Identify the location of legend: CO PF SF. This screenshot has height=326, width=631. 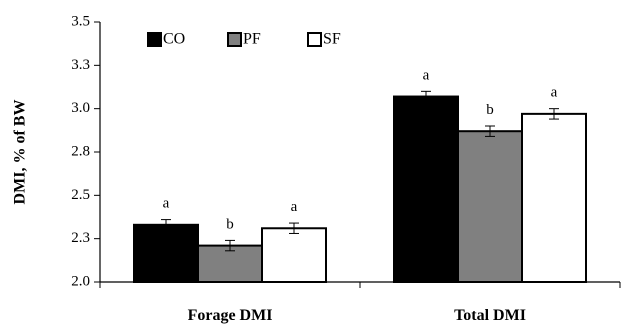
(244, 39).